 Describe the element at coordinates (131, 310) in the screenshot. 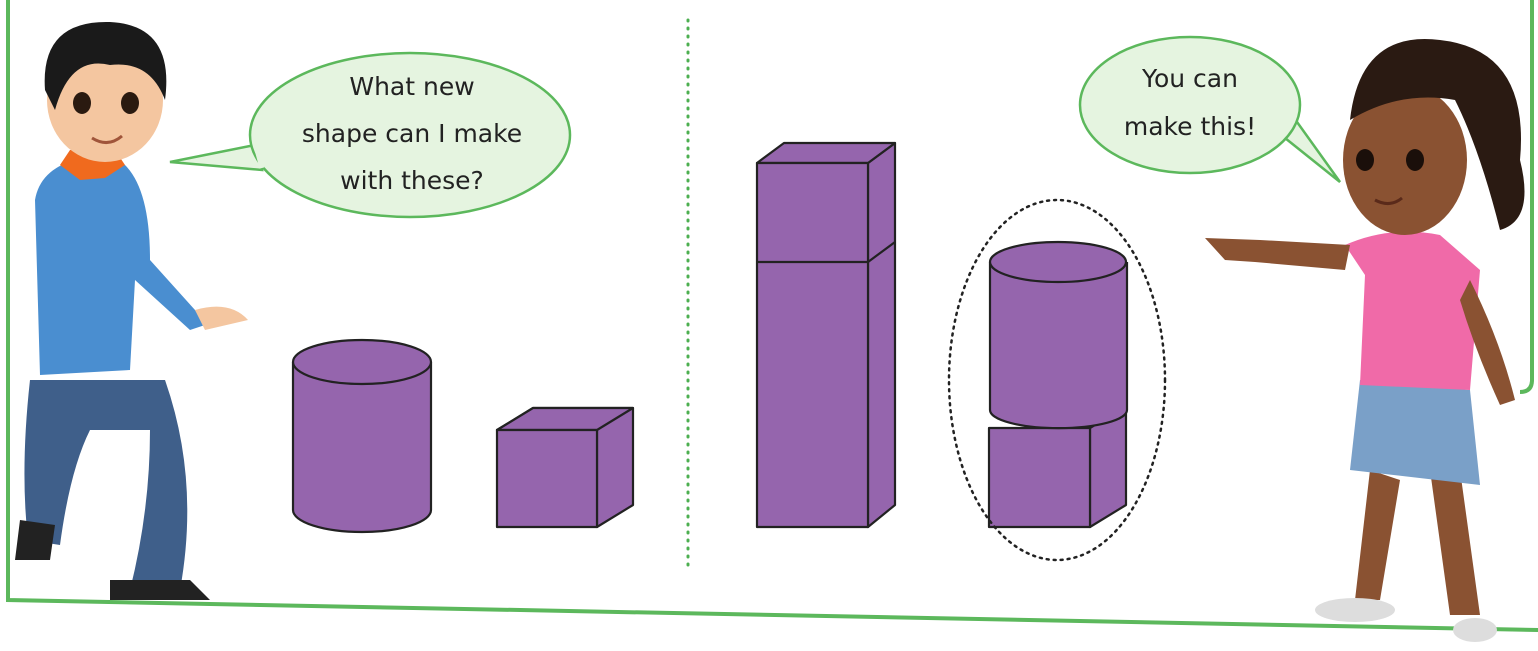

I see `boy` at that location.